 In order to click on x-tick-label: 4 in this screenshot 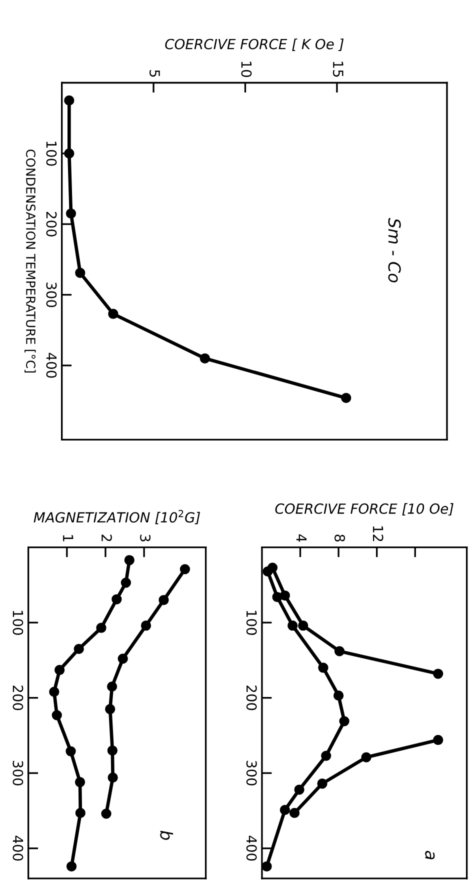, I will do `click(301, 538)`.